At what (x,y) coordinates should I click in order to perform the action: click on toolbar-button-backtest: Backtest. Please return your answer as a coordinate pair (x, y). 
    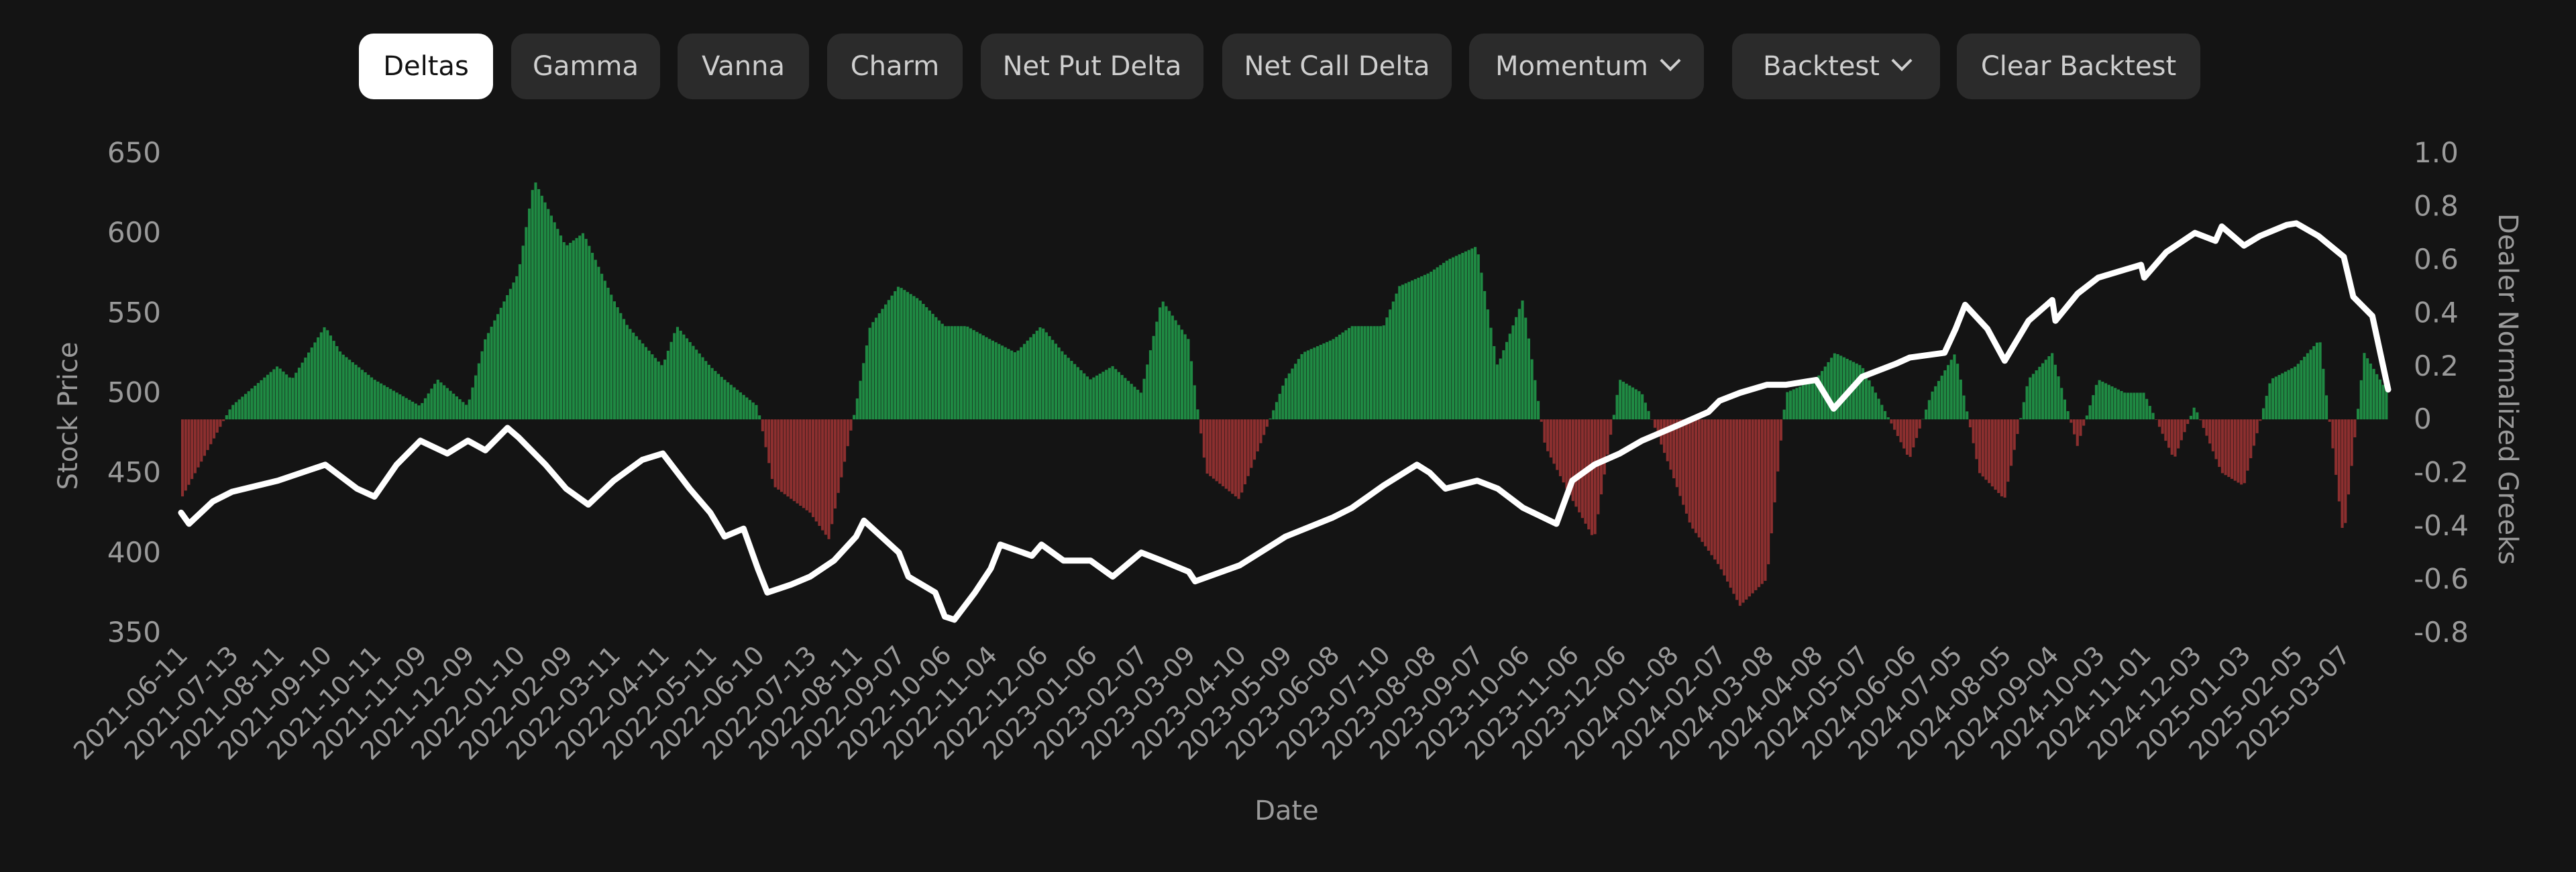
    Looking at the image, I should click on (1836, 67).